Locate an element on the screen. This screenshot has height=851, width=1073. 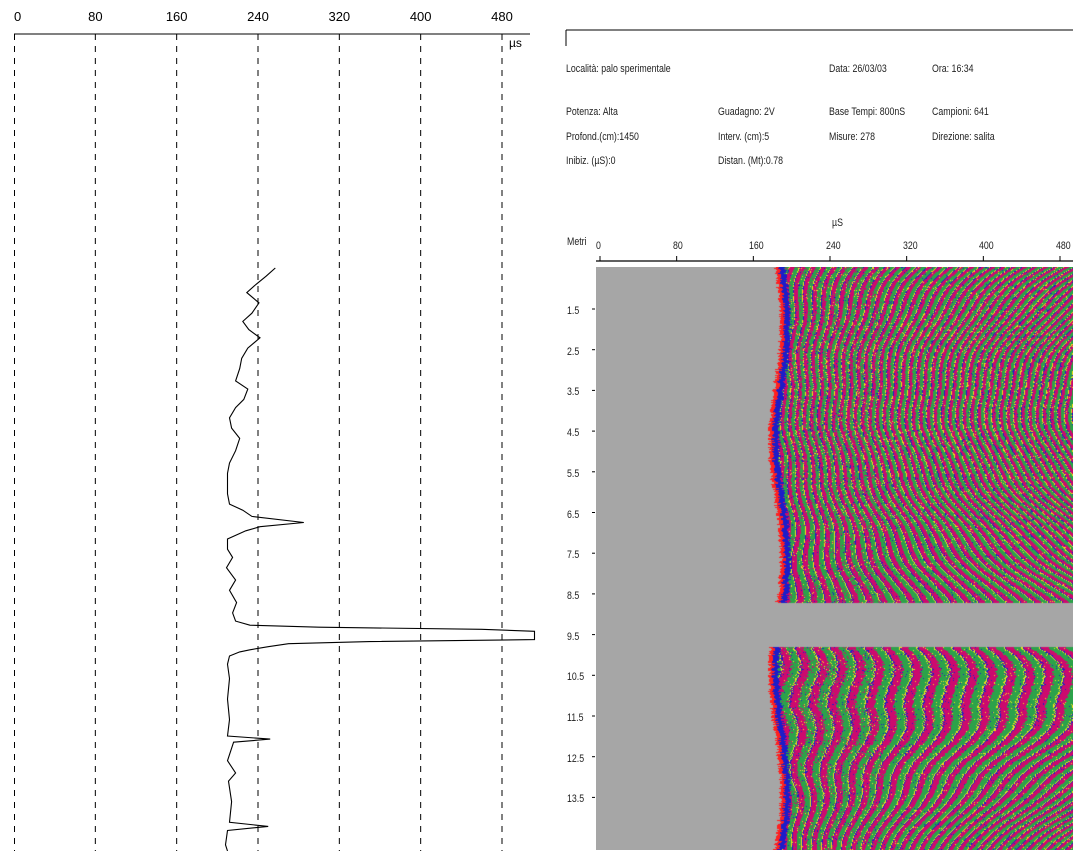
x-axis-unit: µs is located at coordinates (515, 43).